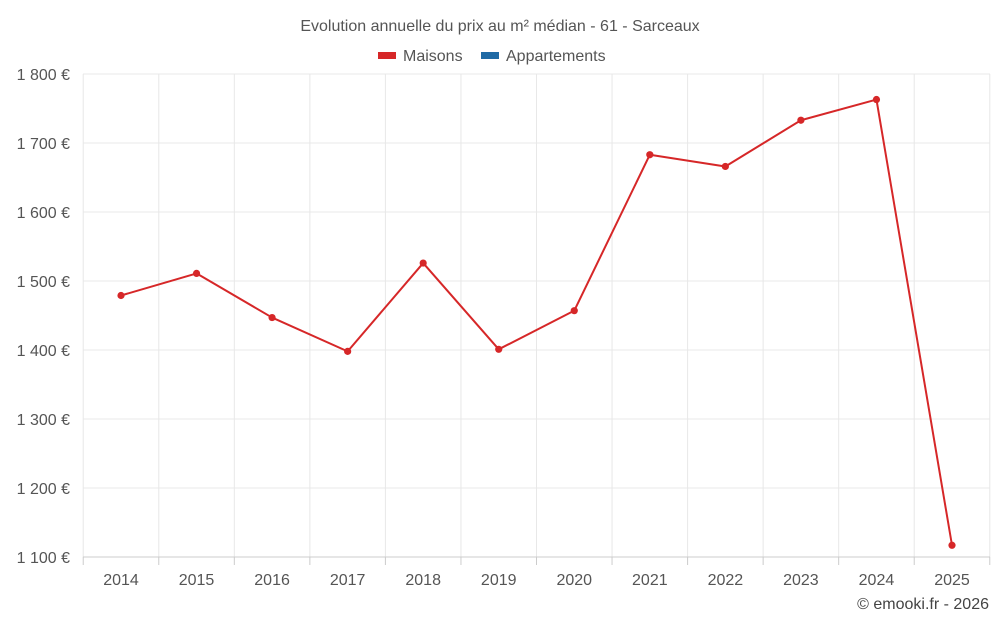 The image size is (1000, 625). Describe the element at coordinates (43, 489) in the screenshot. I see `y-tick-label: 1 200 €` at that location.